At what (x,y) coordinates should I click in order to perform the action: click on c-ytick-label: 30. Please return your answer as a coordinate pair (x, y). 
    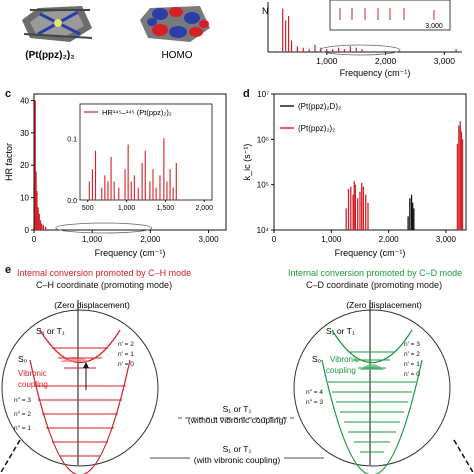
    Looking at the image, I should click on (24, 133).